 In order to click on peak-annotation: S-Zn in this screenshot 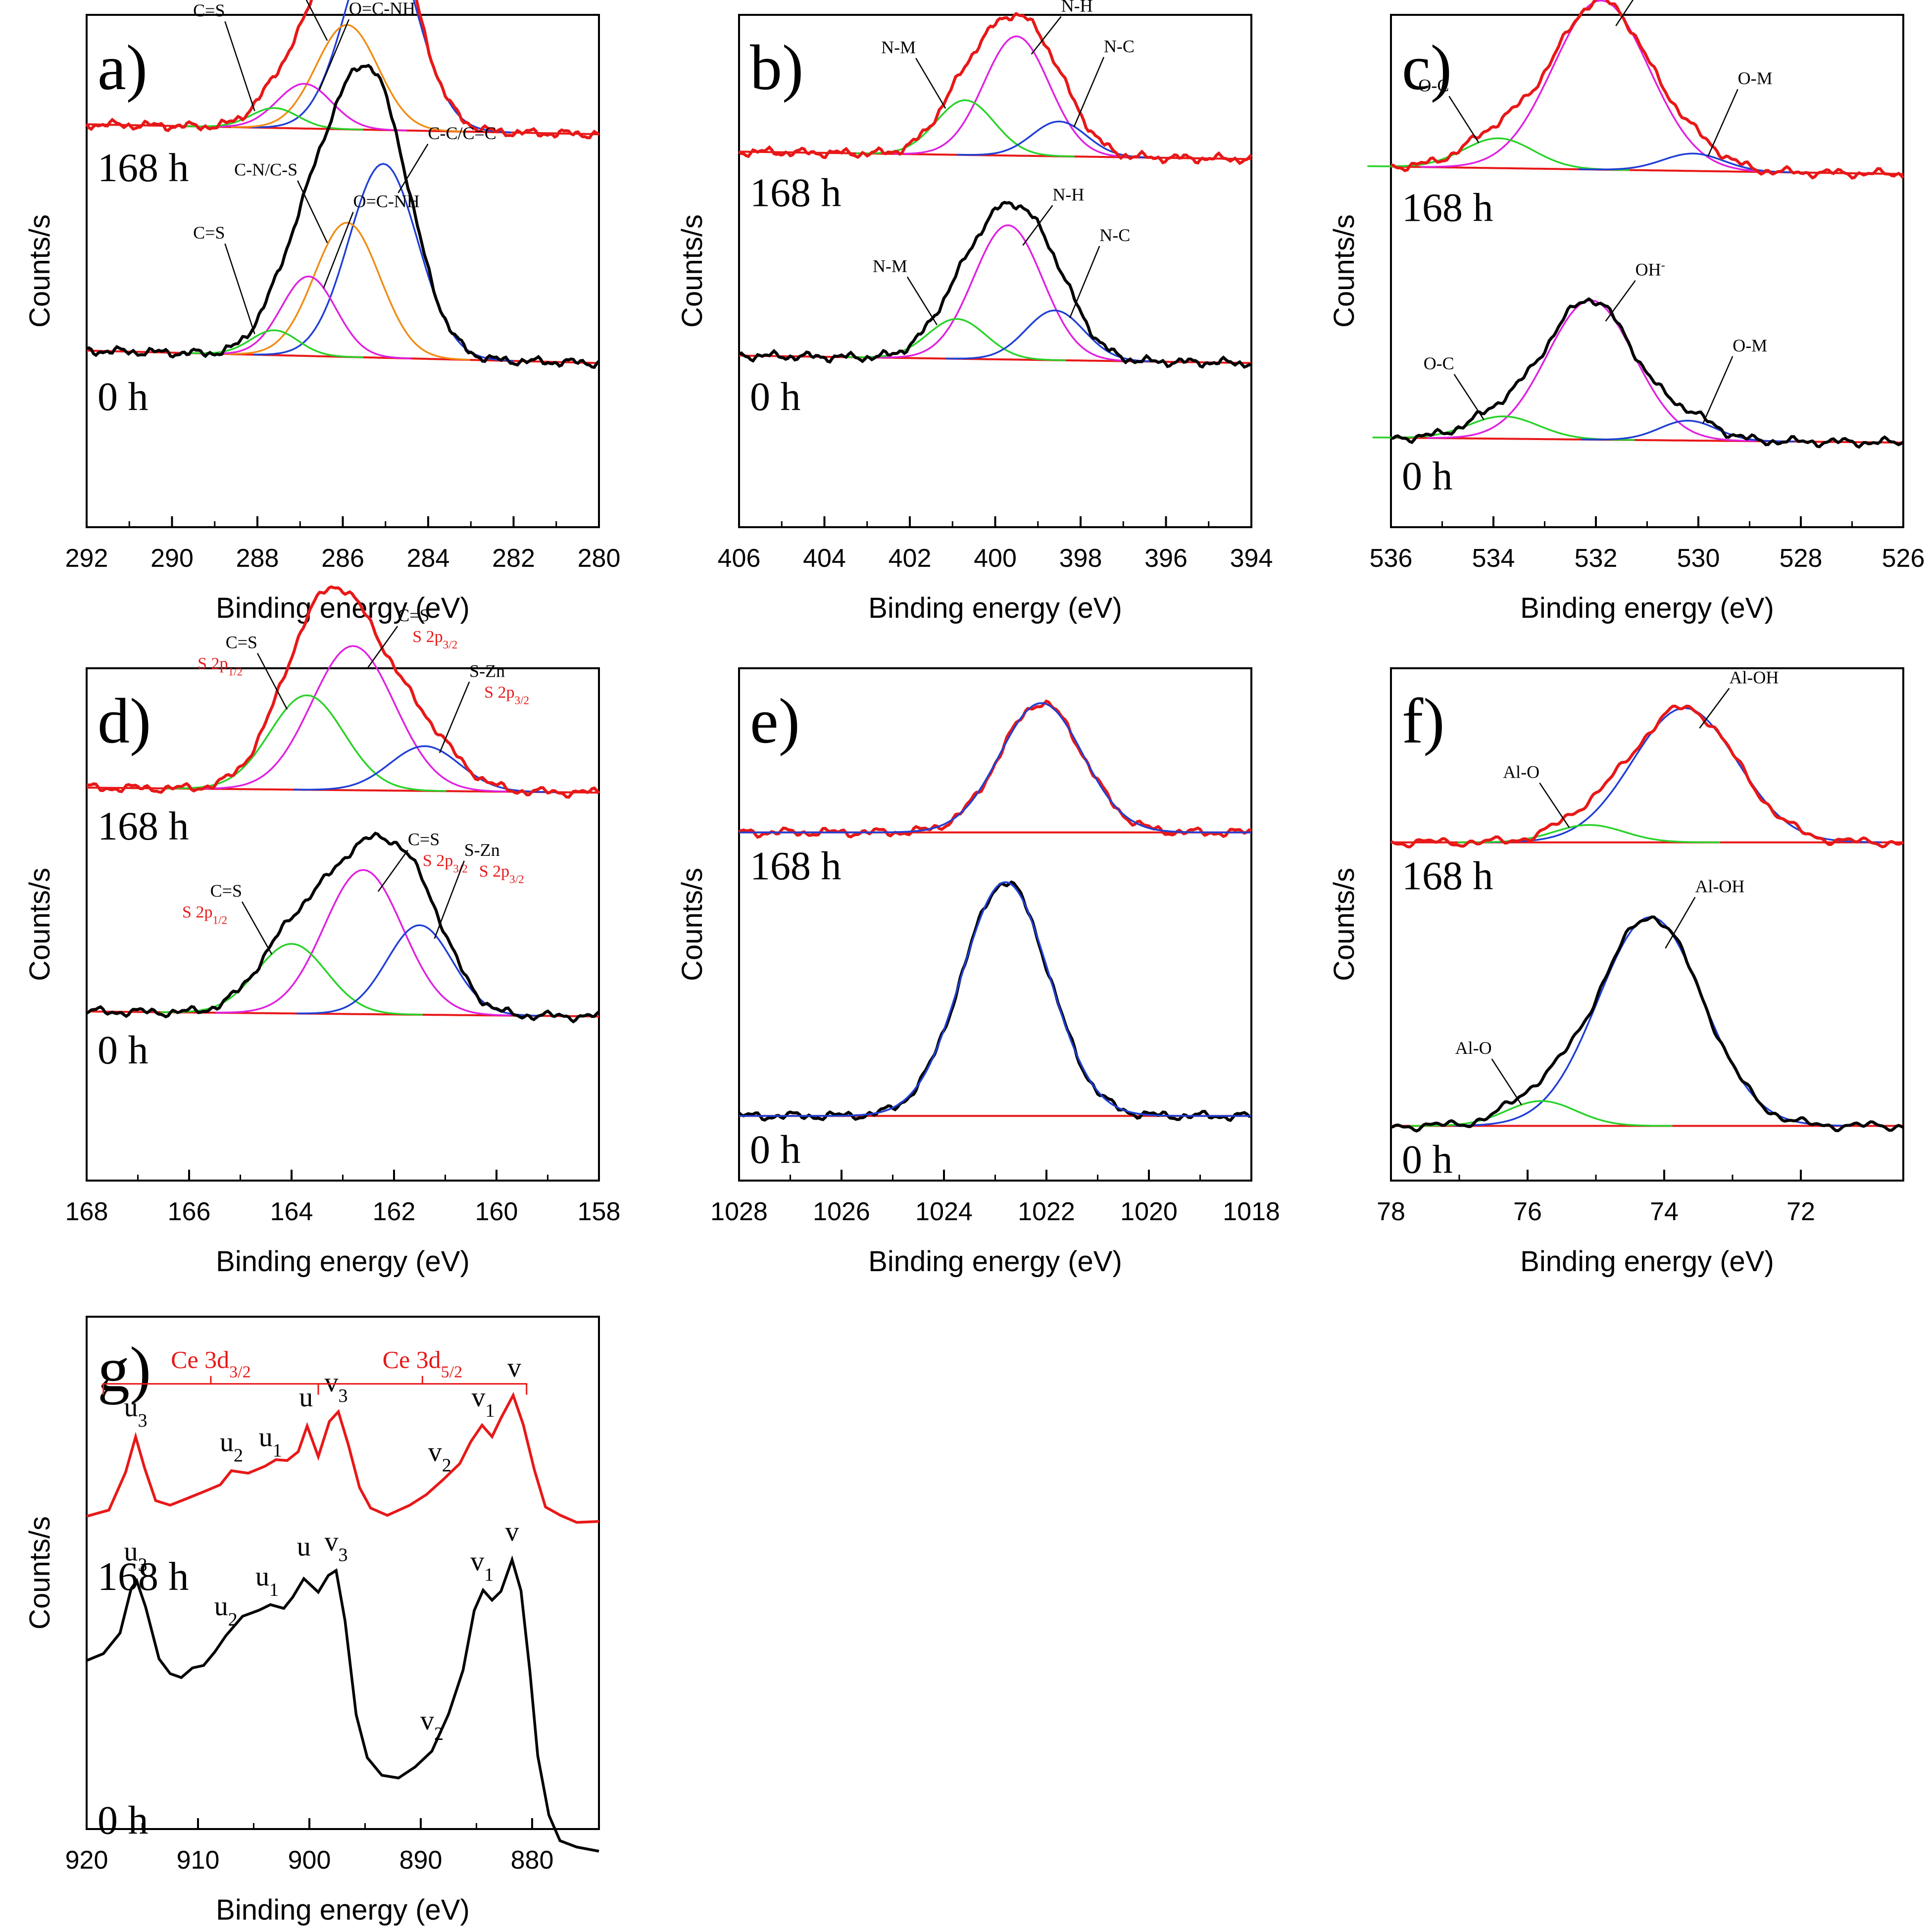, I will do `click(482, 850)`.